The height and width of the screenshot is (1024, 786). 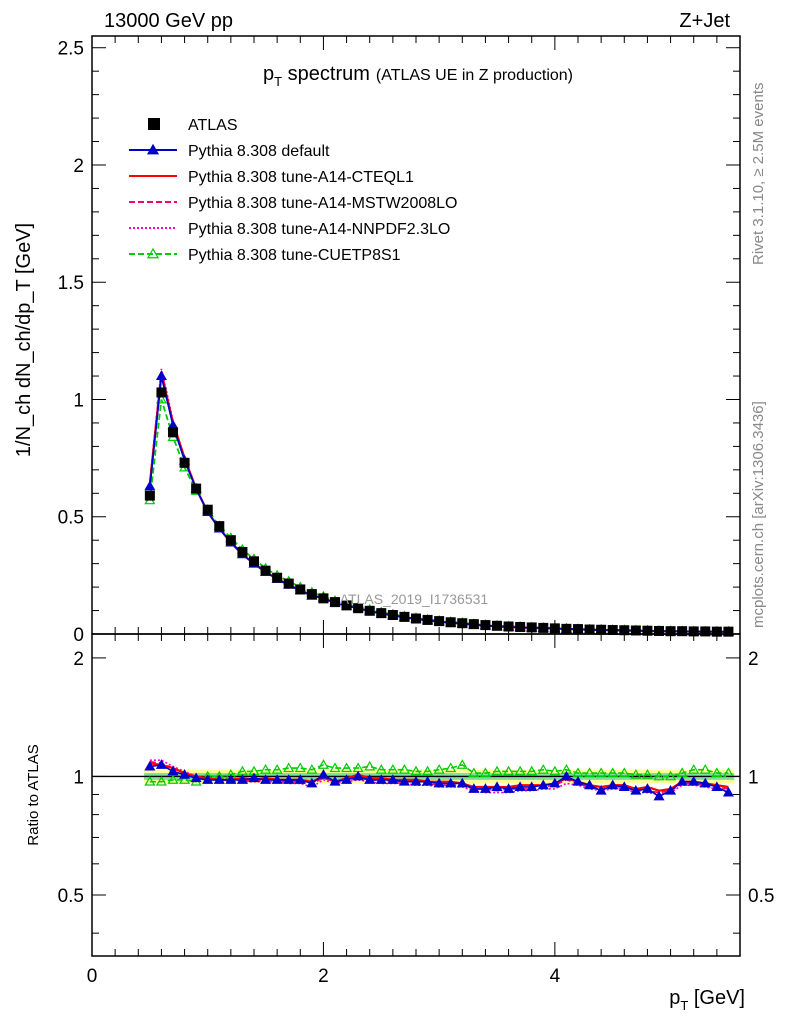 I want to click on ratio-y-tick-label: 1, so click(x=78, y=777).